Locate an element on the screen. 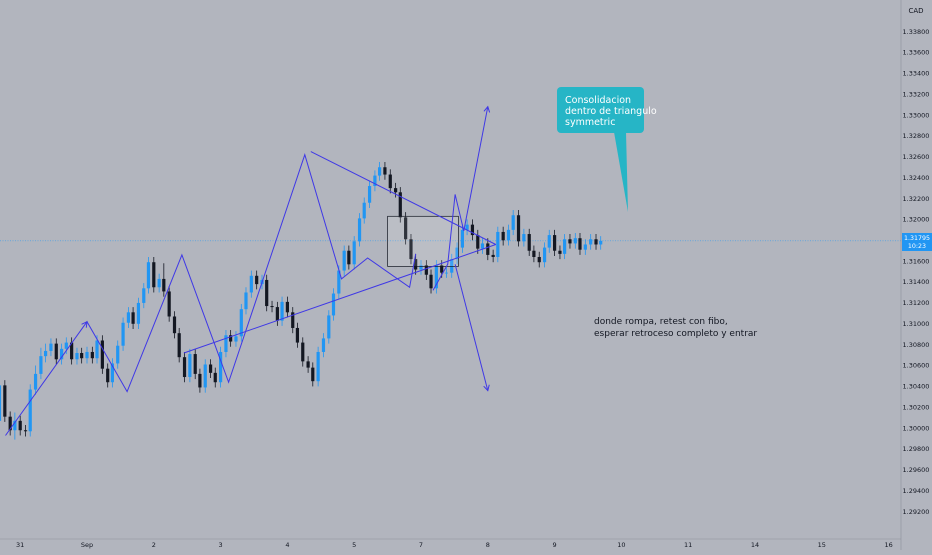 This screenshot has width=932, height=555. callout-line-1: Consolidacion is located at coordinates (598, 100).